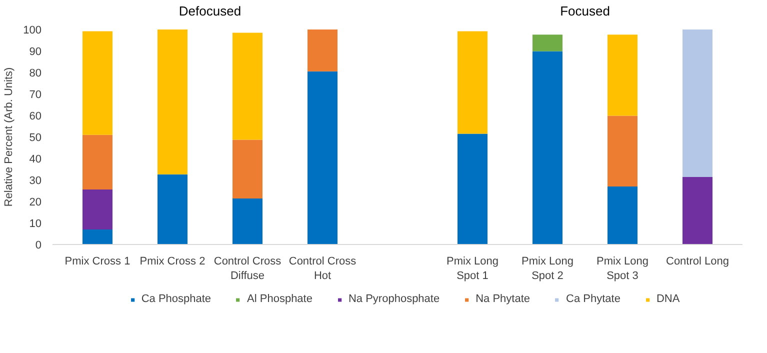 The height and width of the screenshot is (353, 767). I want to click on legend-label: Ca Phosphate, so click(176, 299).